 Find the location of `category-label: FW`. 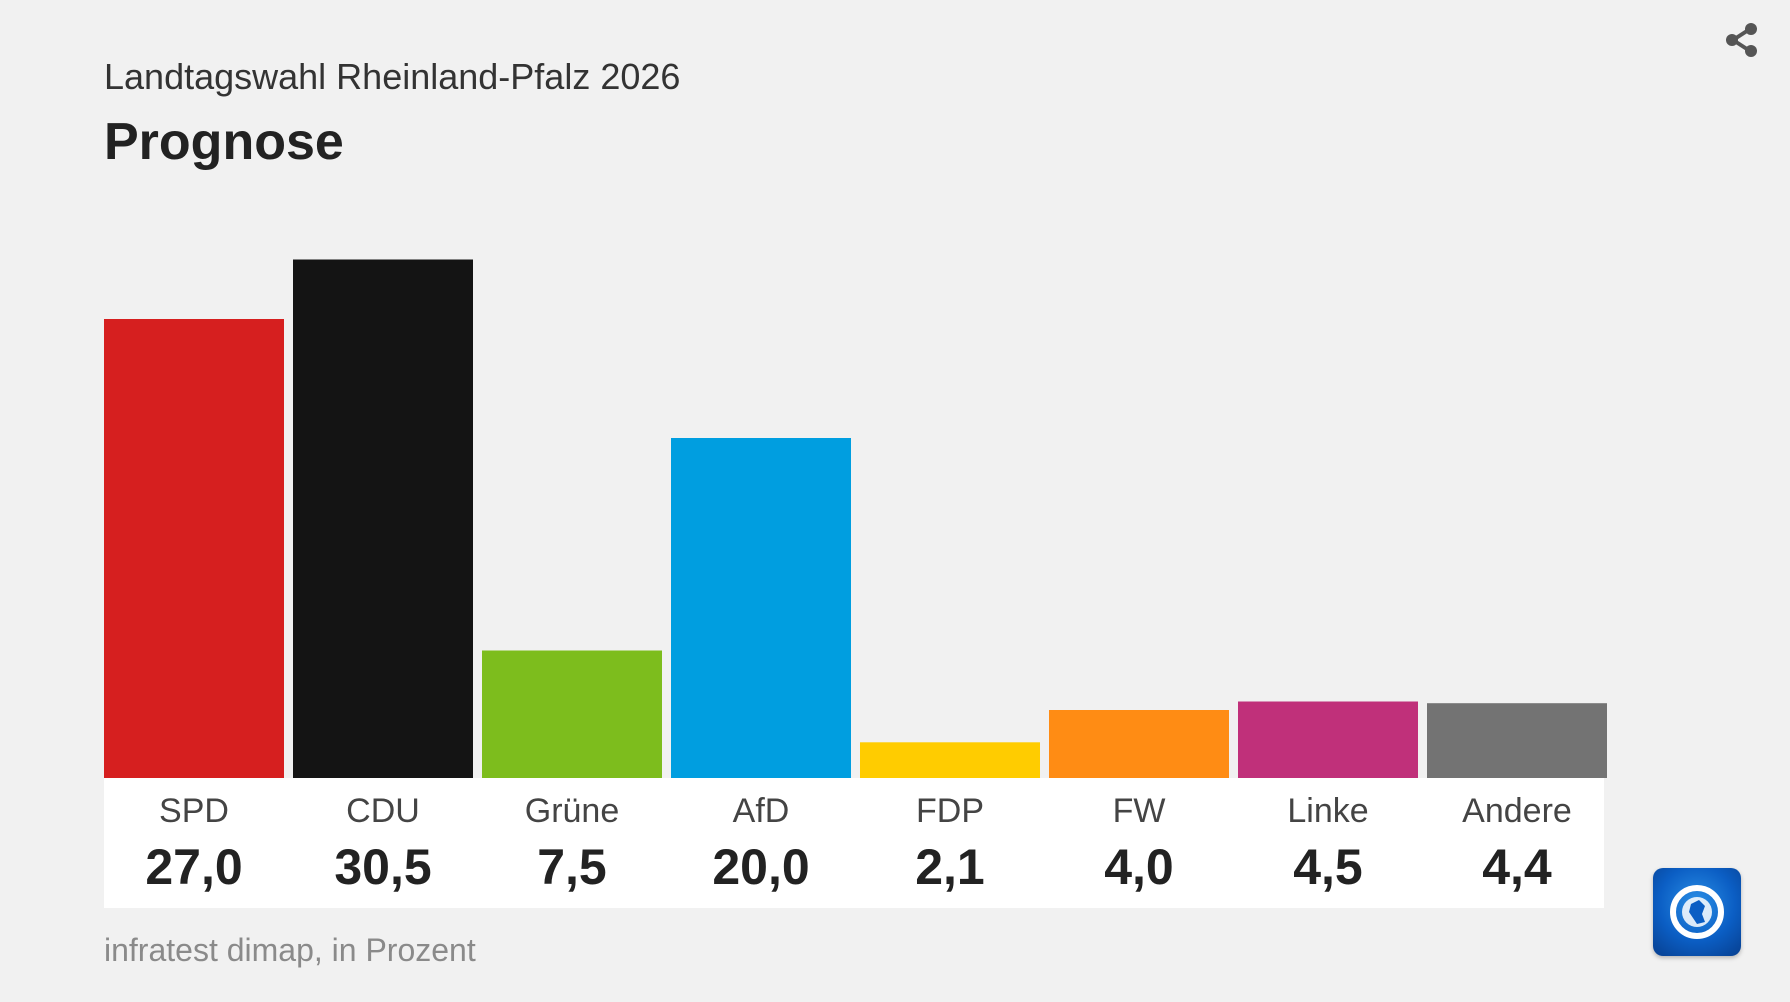

category-label: FW is located at coordinates (1139, 811).